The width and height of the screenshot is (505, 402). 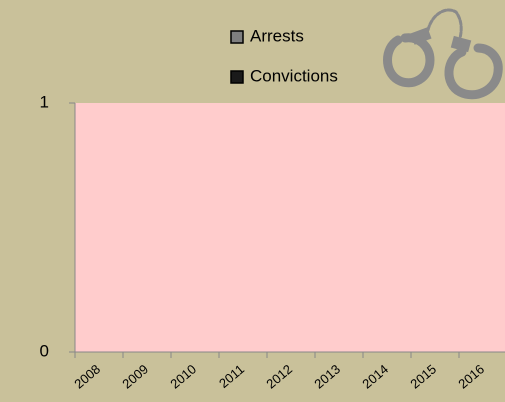 I want to click on legend-label: Convictions, so click(x=294, y=75).